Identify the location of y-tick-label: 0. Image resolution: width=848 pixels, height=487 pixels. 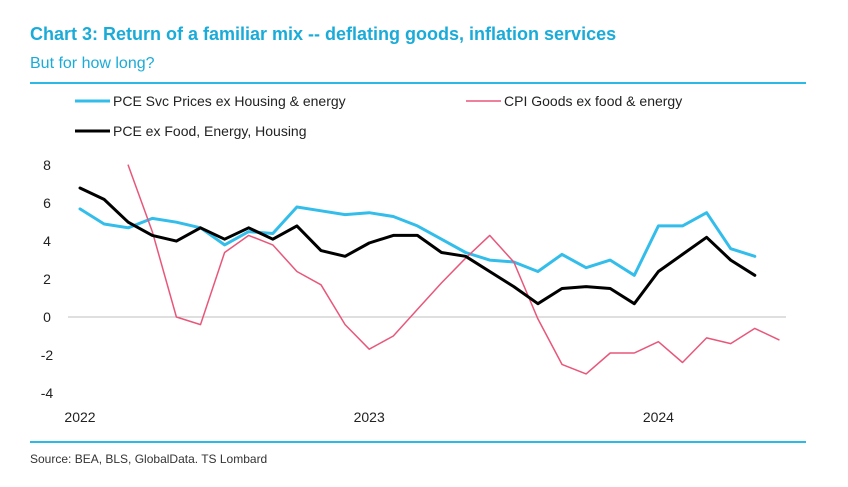
(47, 317).